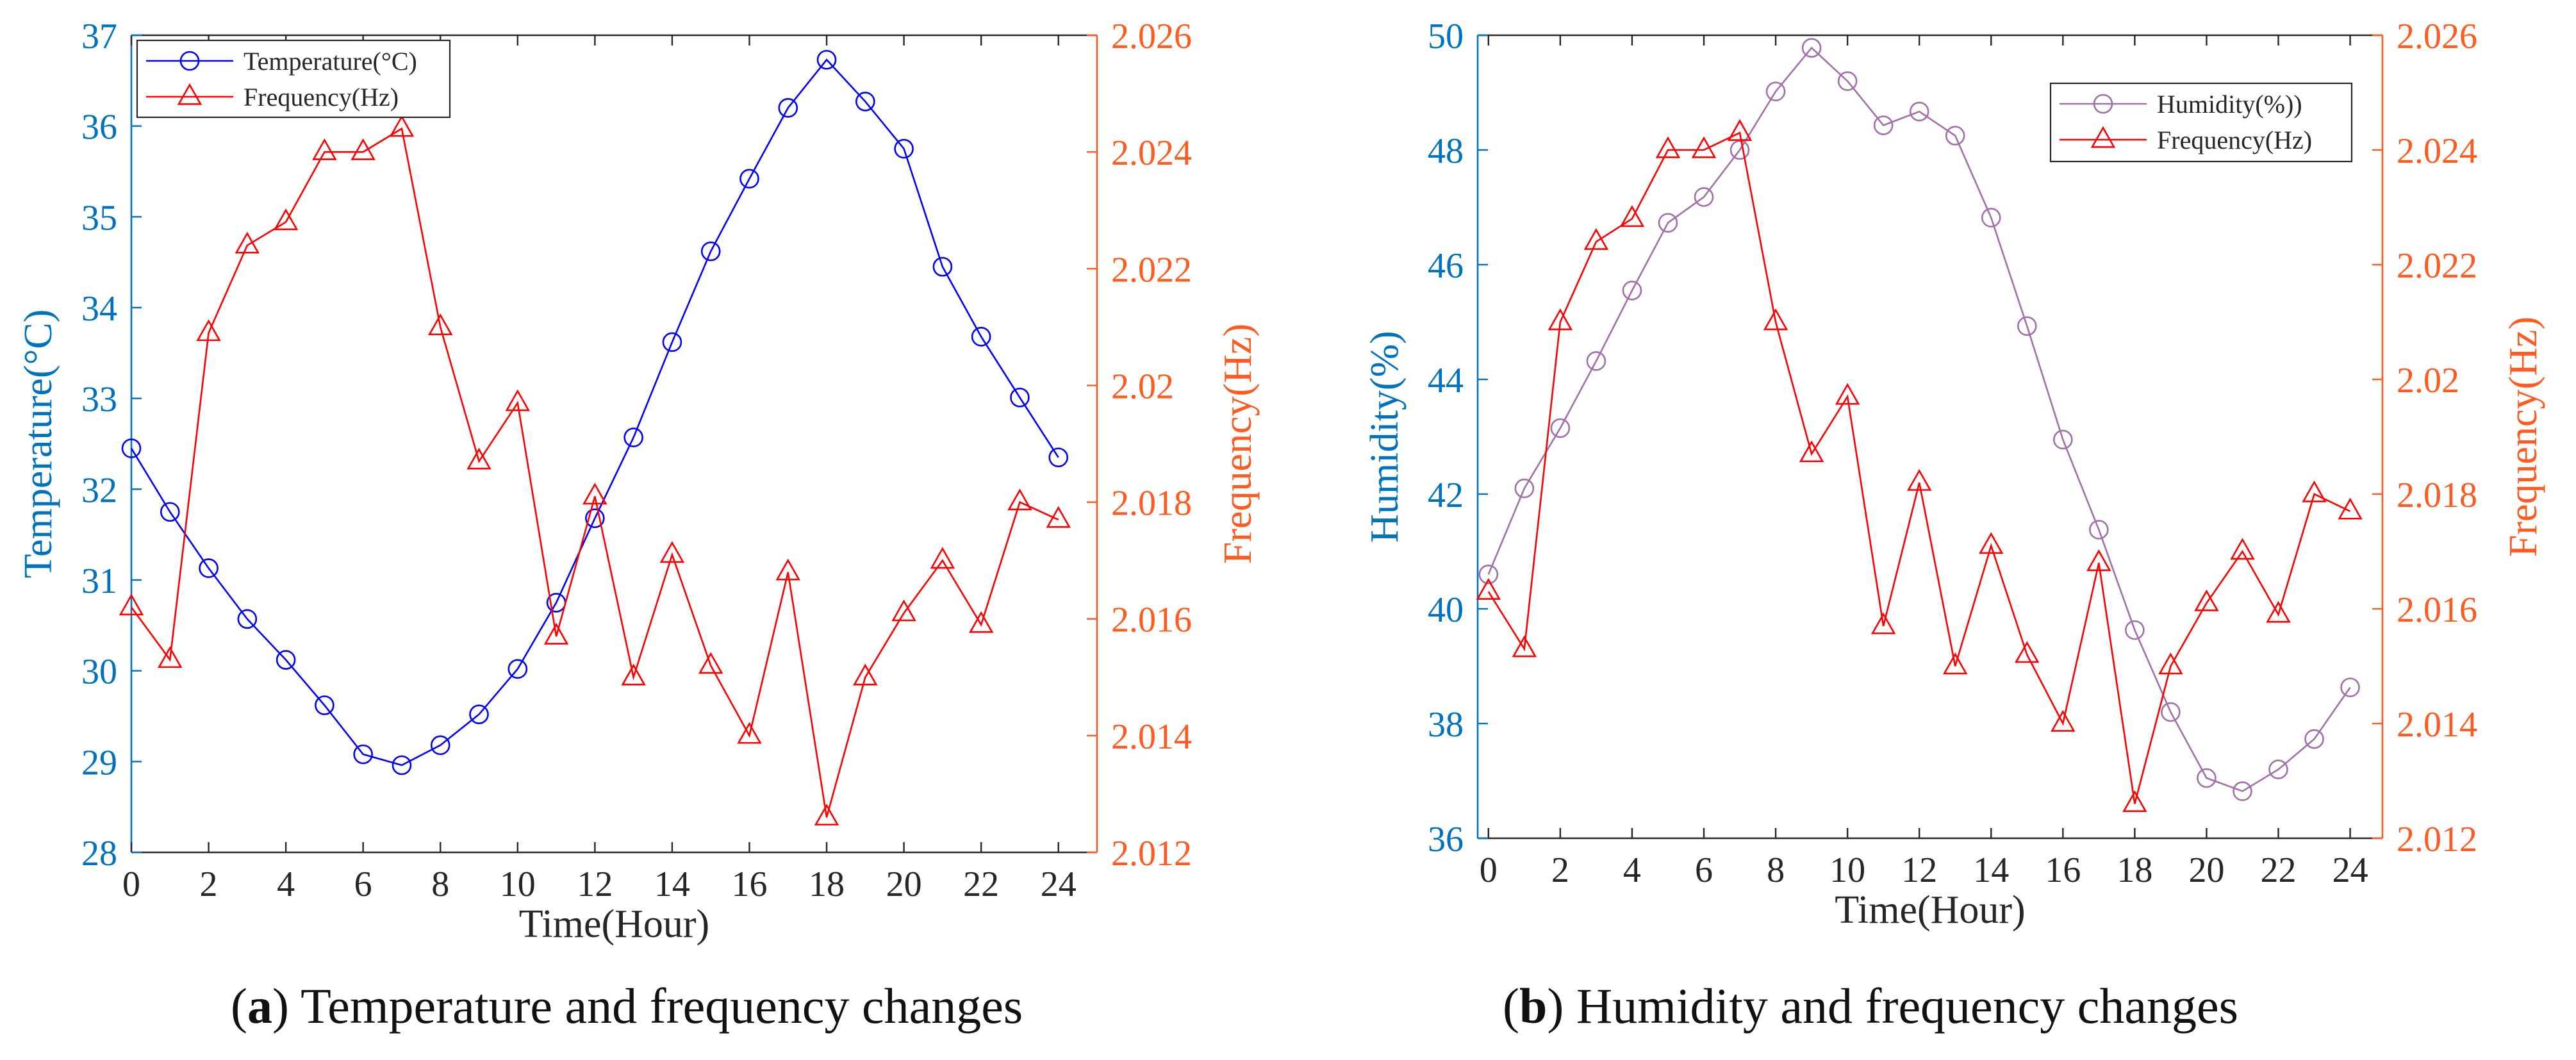 Image resolution: width=2576 pixels, height=1060 pixels. What do you see at coordinates (99, 218) in the screenshot?
I see `left-y-tick-label: 35` at bounding box center [99, 218].